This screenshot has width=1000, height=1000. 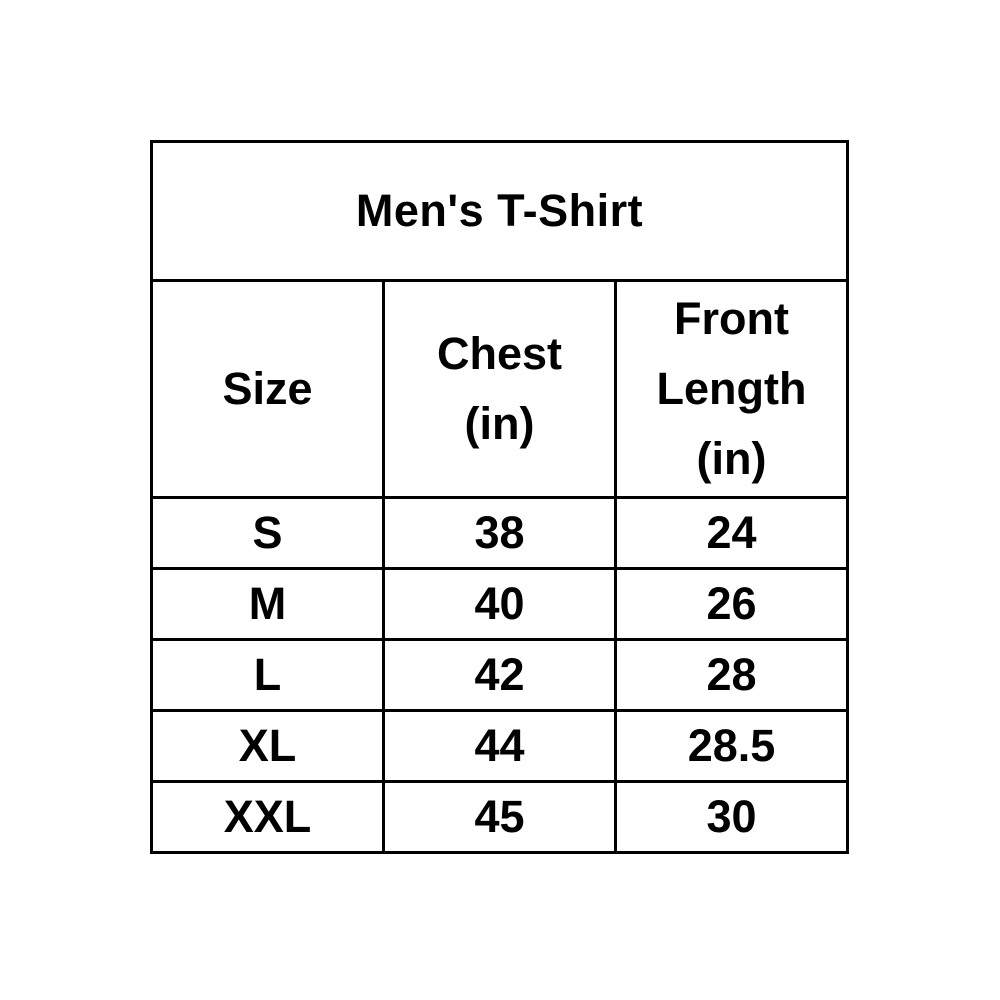 I want to click on cell-chest: 45, so click(x=499, y=817).